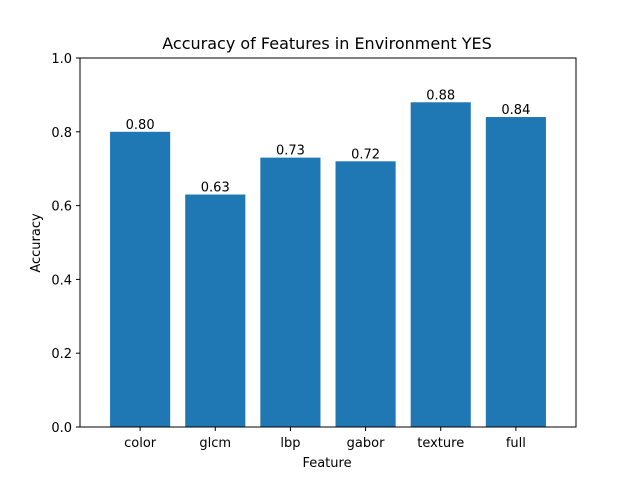 This screenshot has height=484, width=640. Describe the element at coordinates (326, 43) in the screenshot. I see `chart-title: Accuracy of Features in Environment YES` at that location.